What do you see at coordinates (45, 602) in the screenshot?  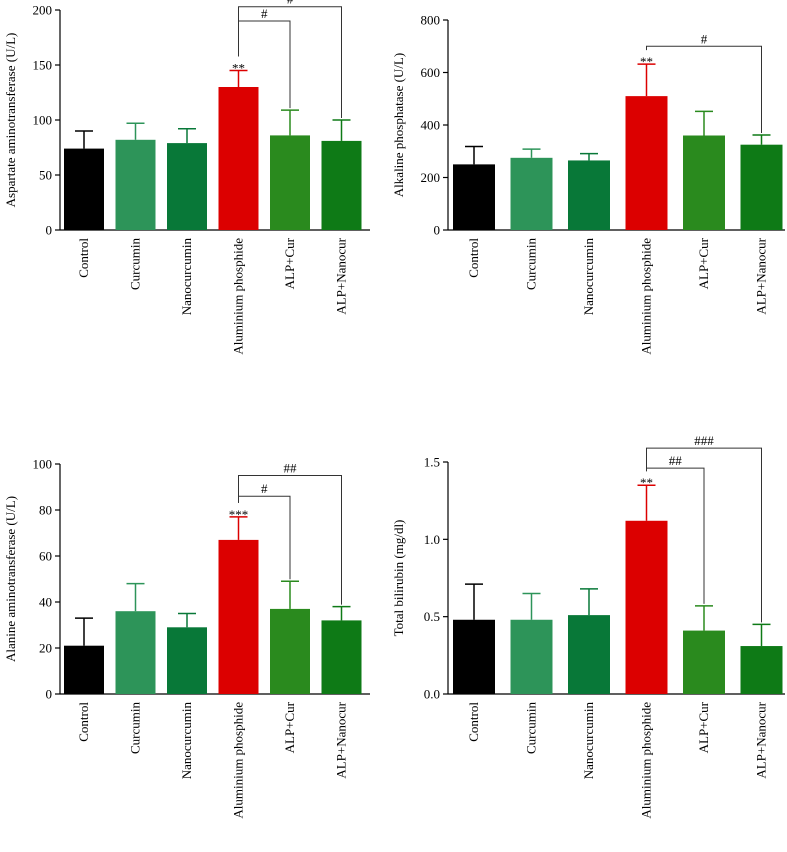 I see `y-tick-label: 40` at bounding box center [45, 602].